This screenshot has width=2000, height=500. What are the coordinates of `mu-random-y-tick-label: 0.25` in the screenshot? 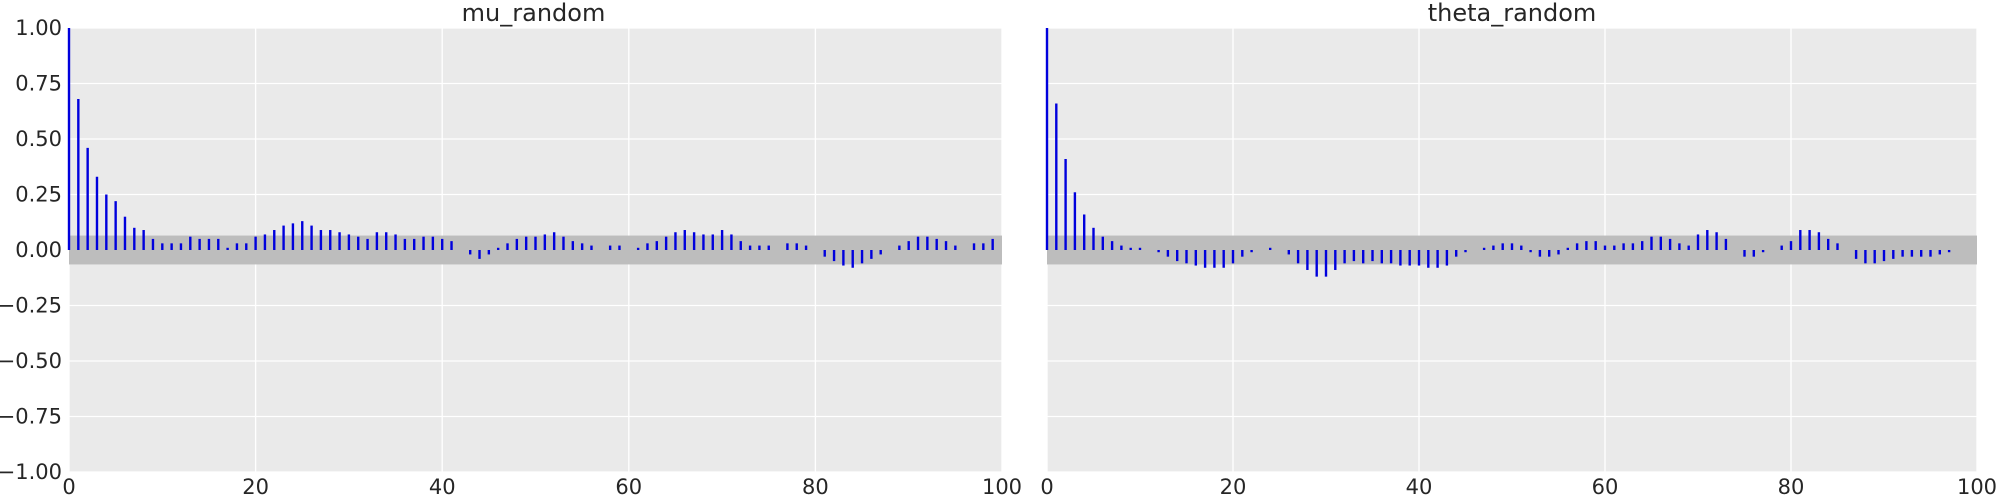 It's located at (38, 195).